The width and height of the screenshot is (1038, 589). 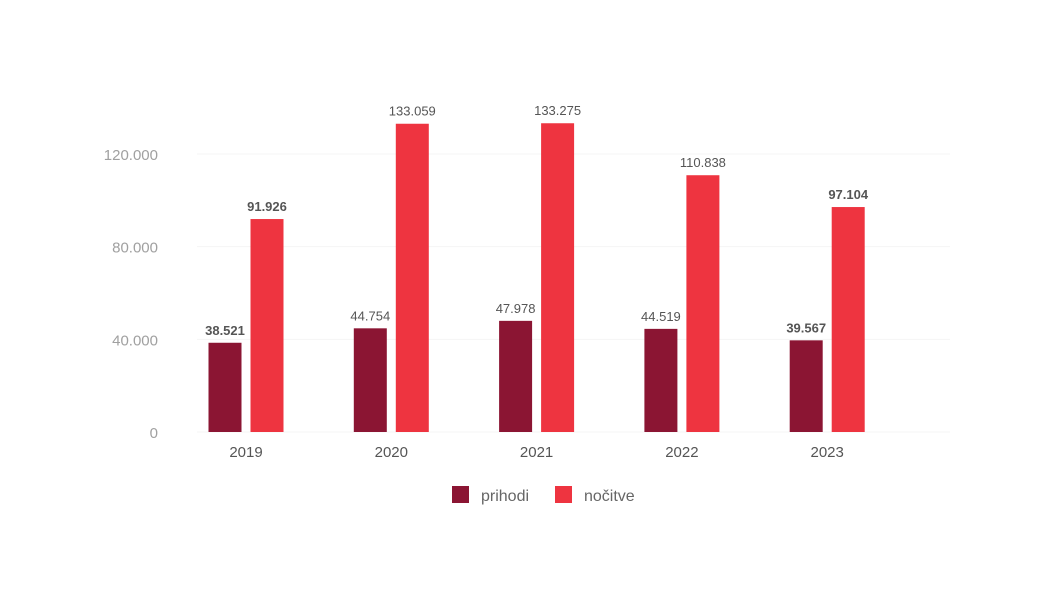 What do you see at coordinates (135, 248) in the screenshot?
I see `y-tick-label: 80.000` at bounding box center [135, 248].